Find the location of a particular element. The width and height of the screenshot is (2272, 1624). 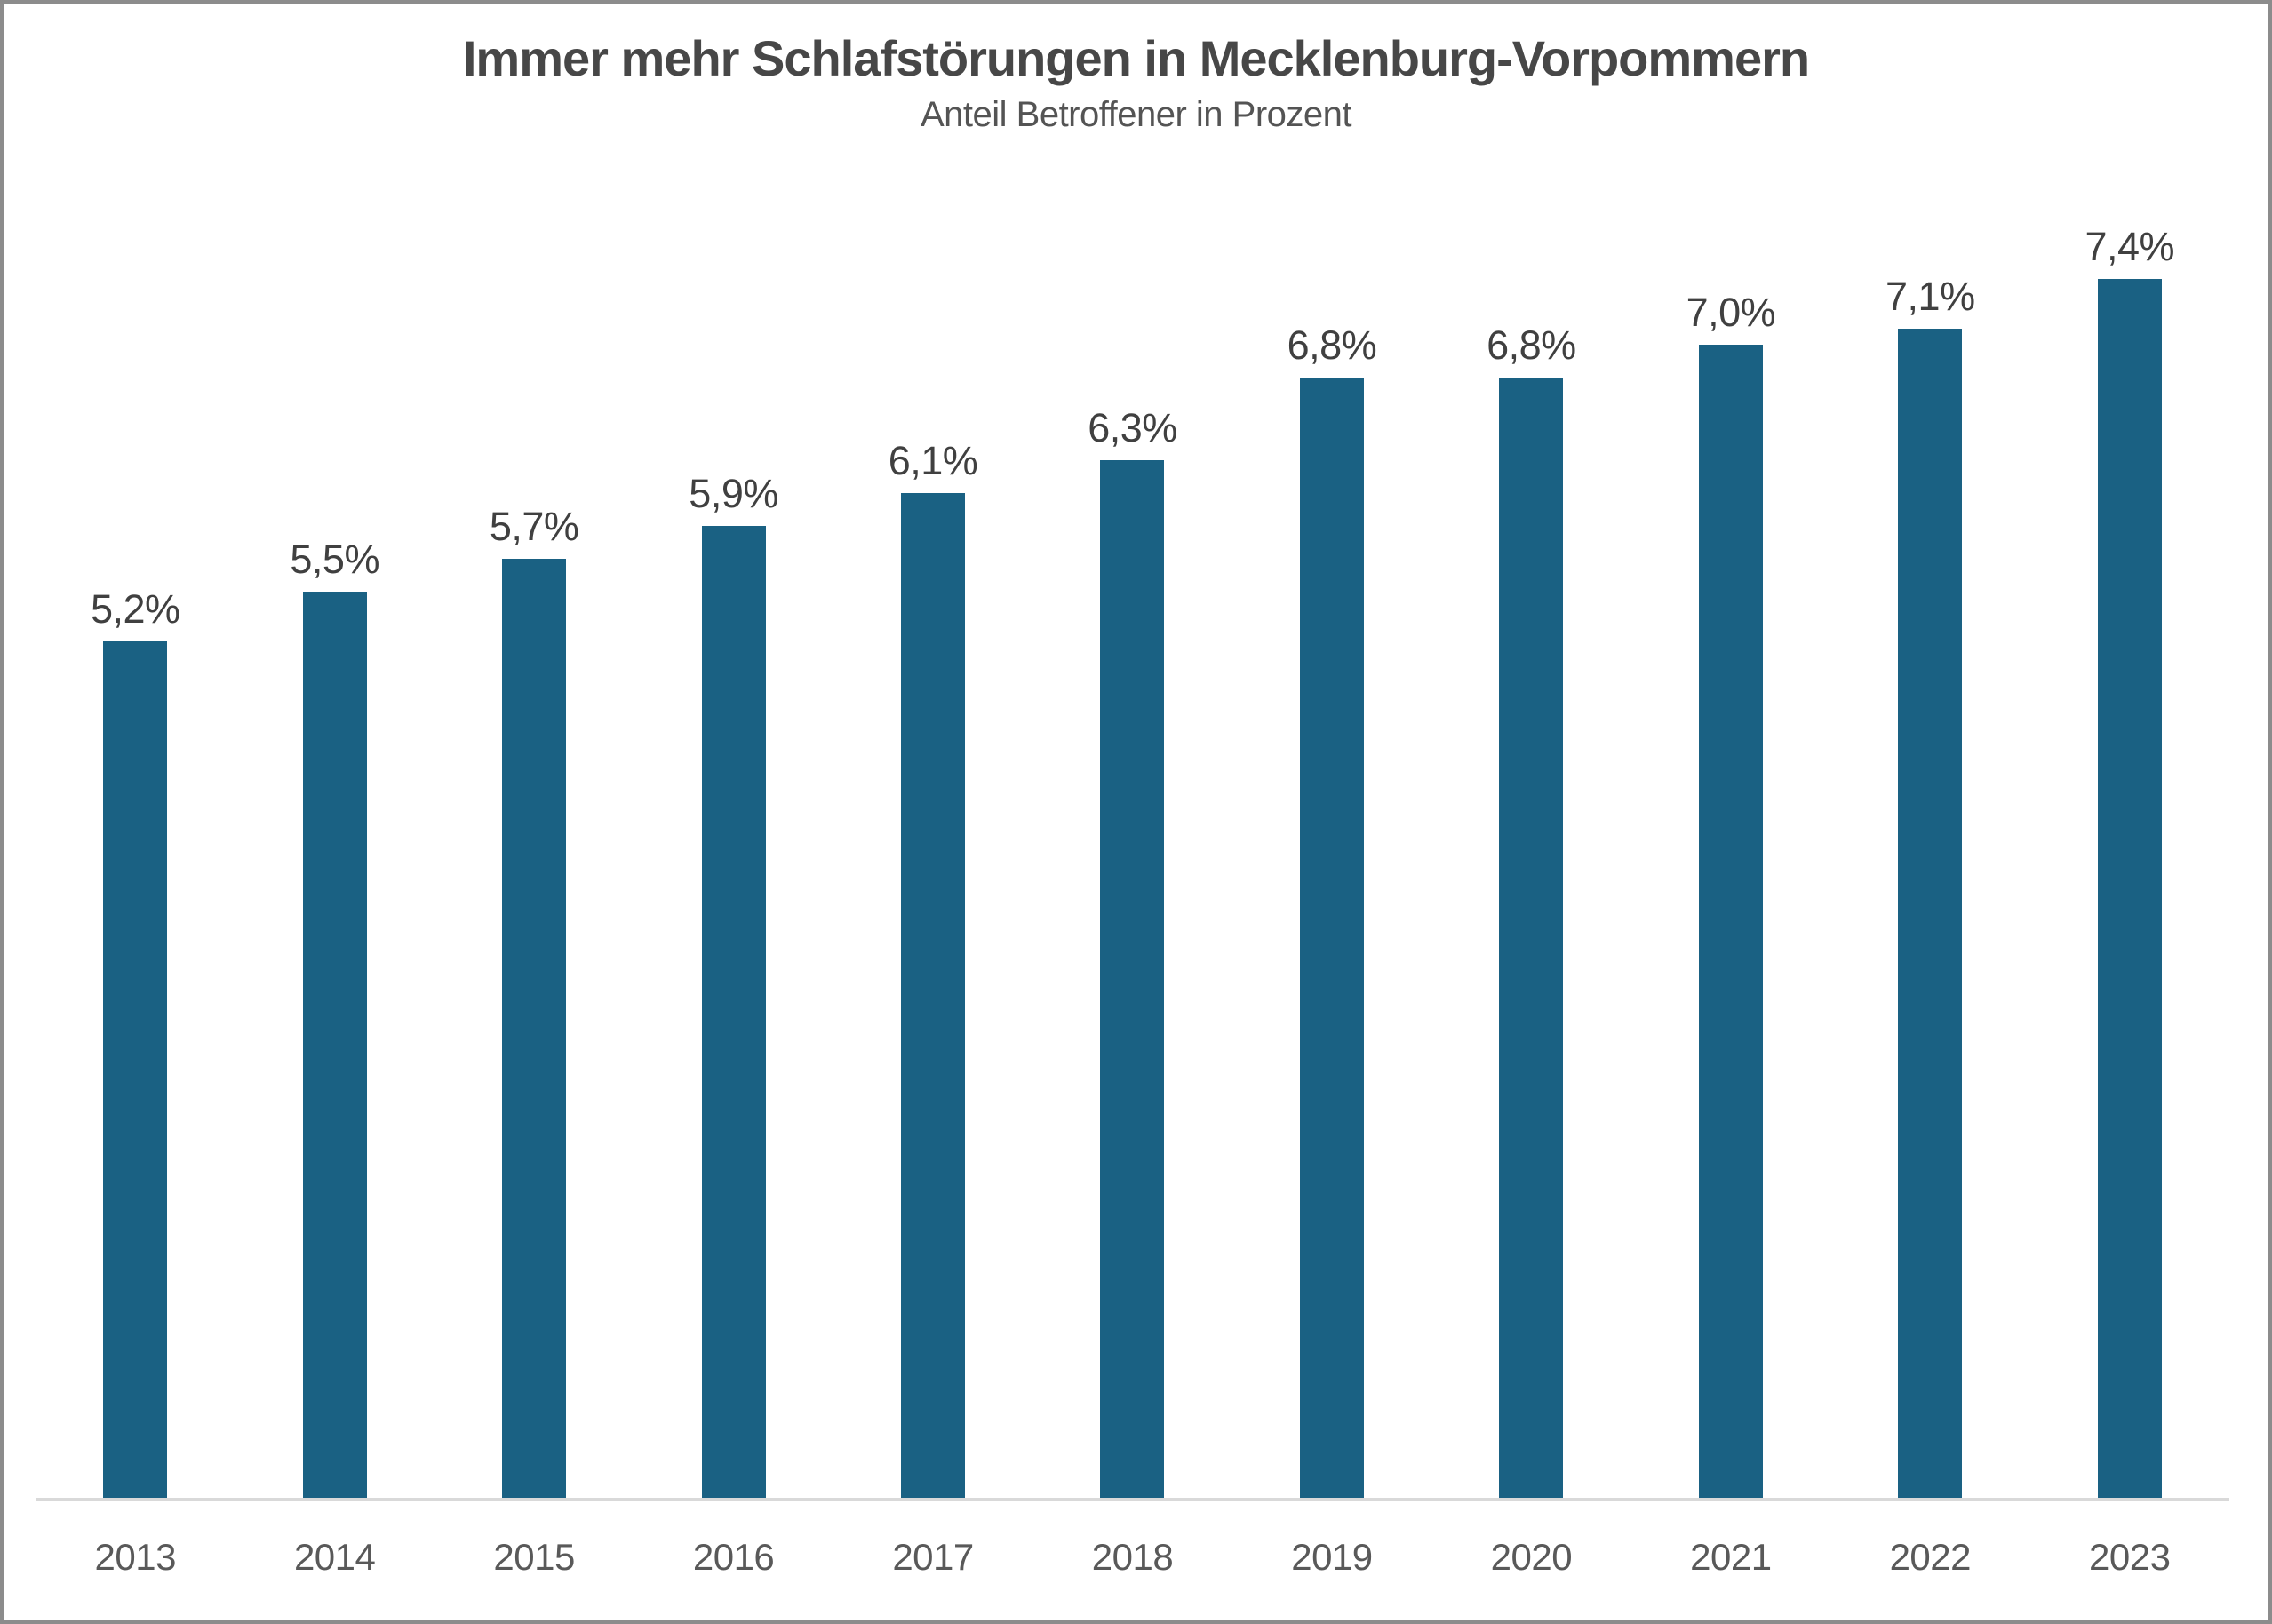

bar-value-label: 6,3% is located at coordinates (1132, 428).